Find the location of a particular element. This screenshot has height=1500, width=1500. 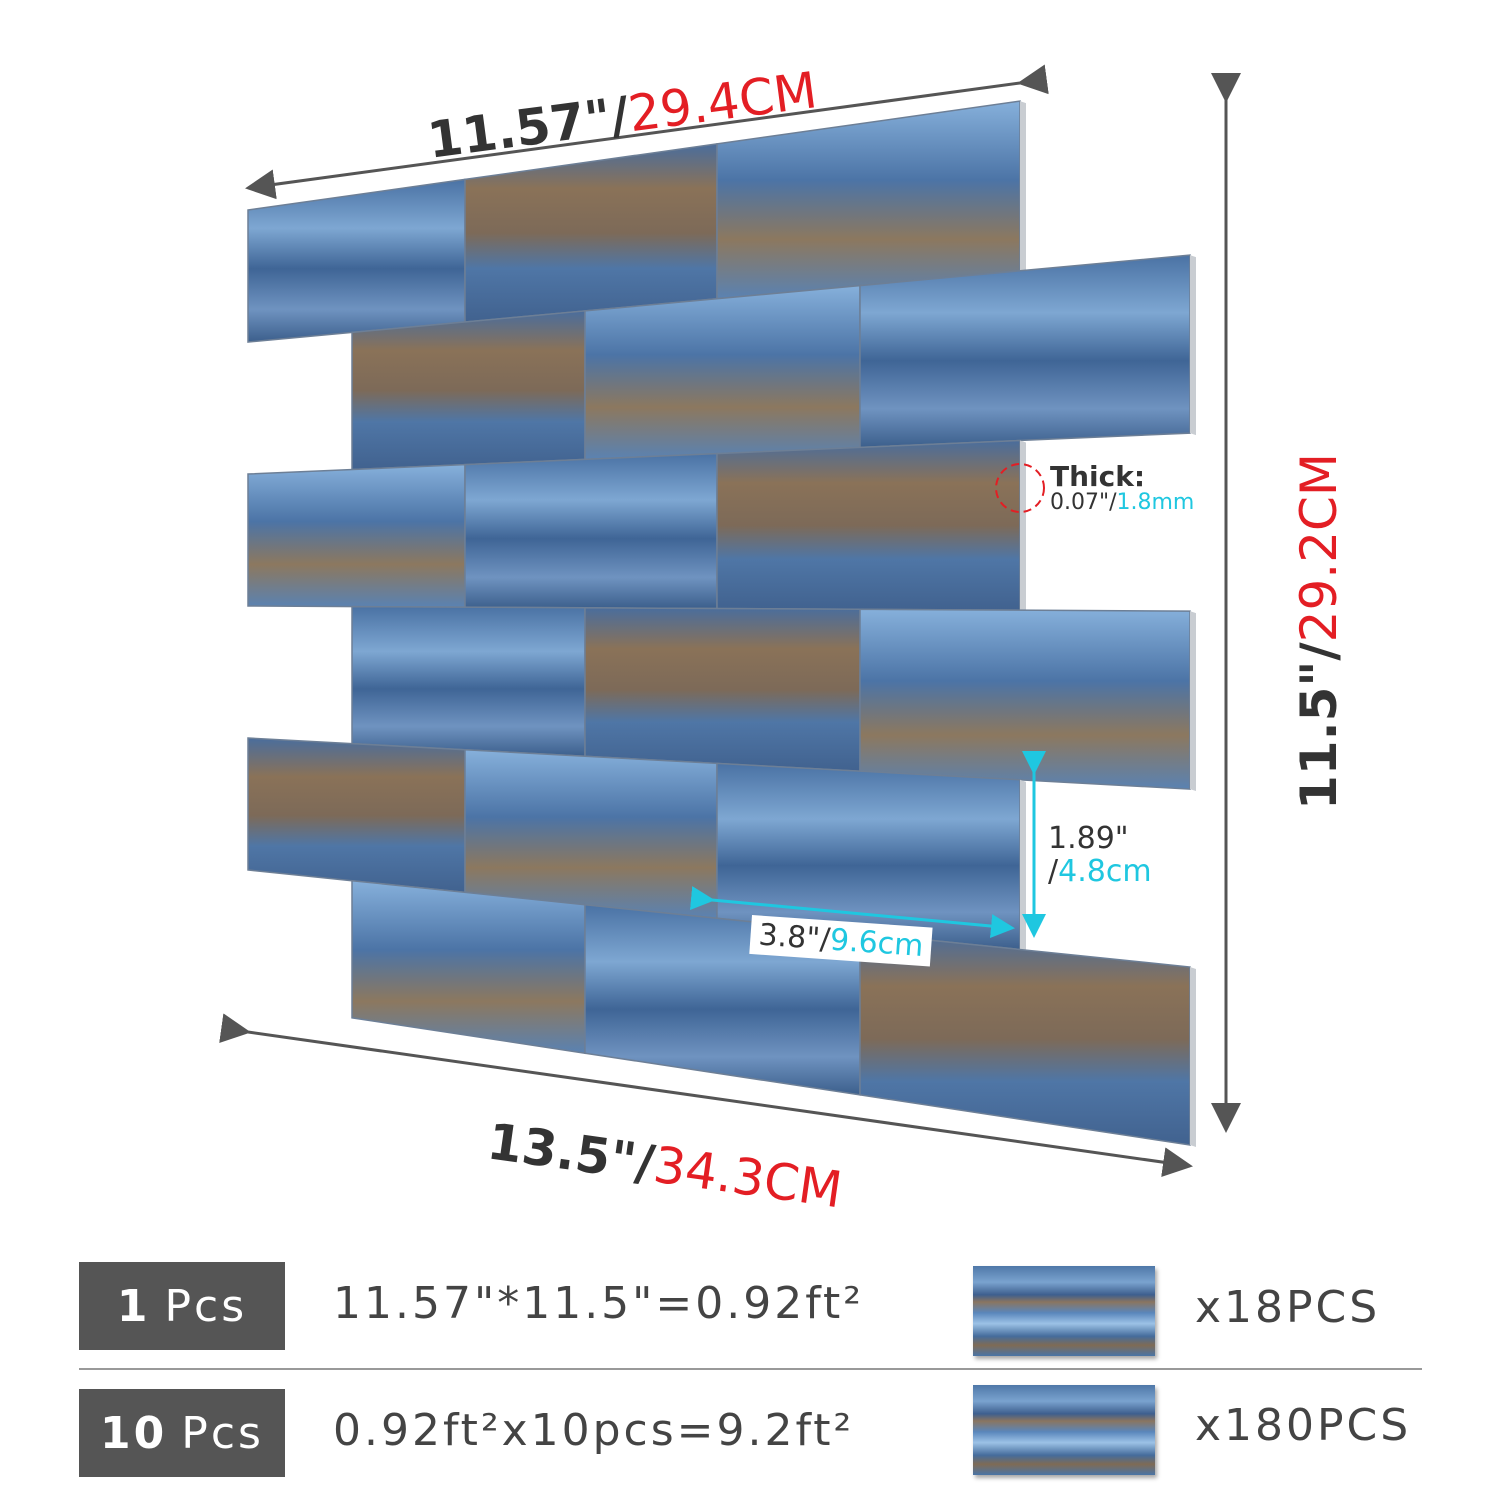

tile-width-inches: 3.8"/ is located at coordinates (794, 937).